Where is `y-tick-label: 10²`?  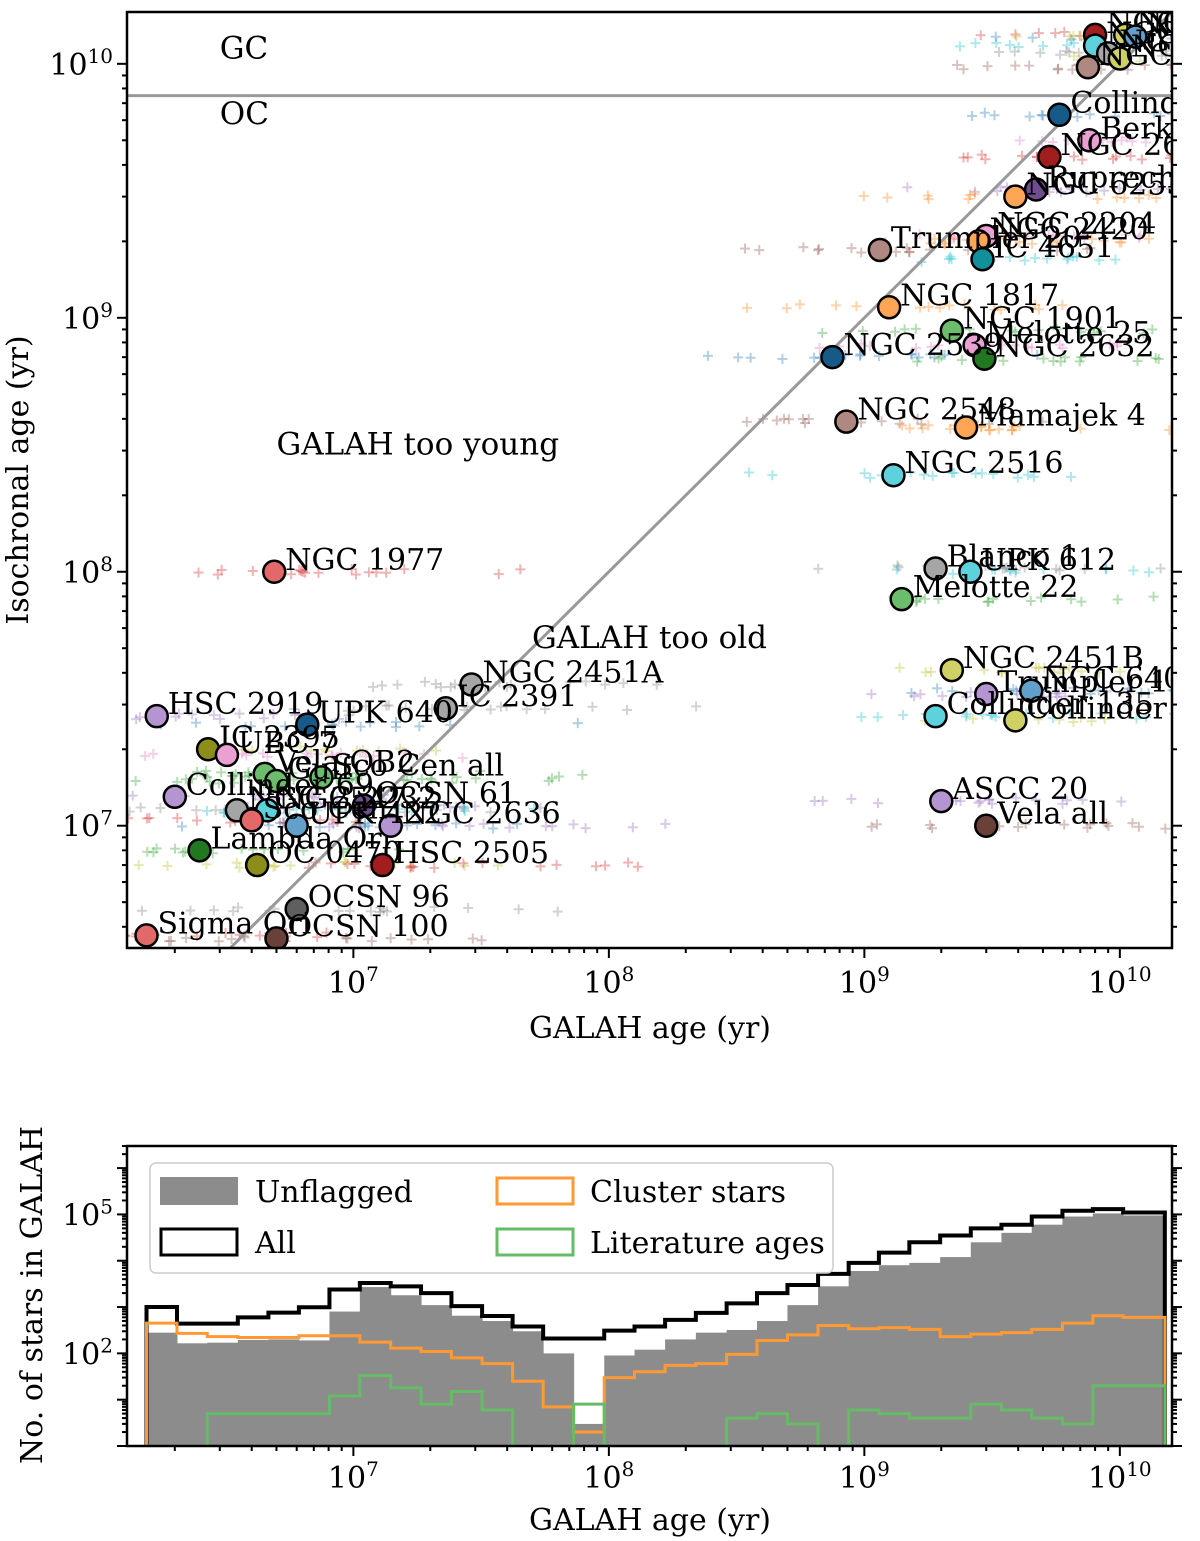
y-tick-label: 10² is located at coordinates (87, 1352).